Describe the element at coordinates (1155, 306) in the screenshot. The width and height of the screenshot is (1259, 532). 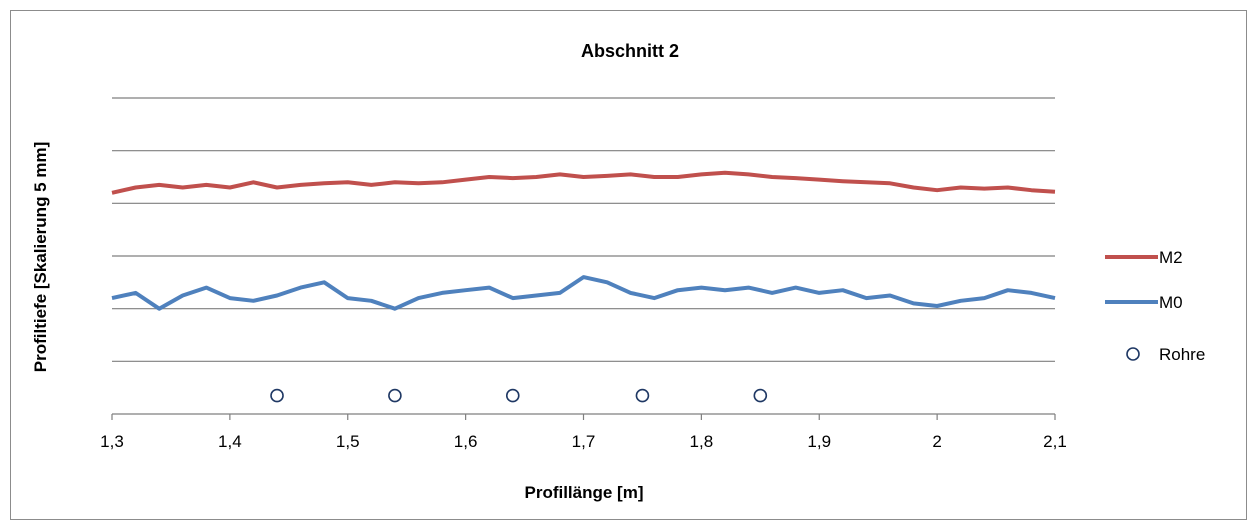
I see `legend: M2 M0 Rohre` at that location.